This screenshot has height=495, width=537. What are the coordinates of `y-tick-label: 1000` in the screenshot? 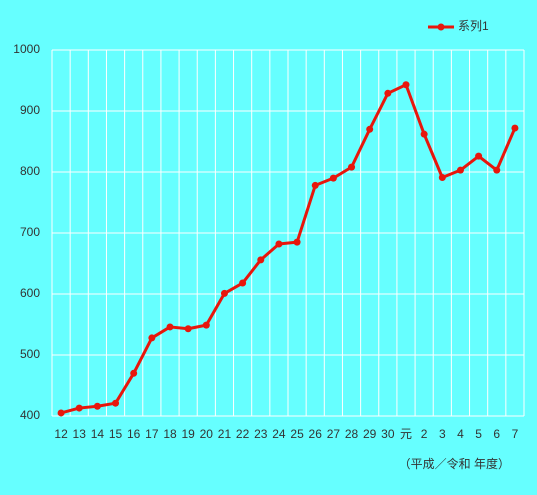 It's located at (26, 49).